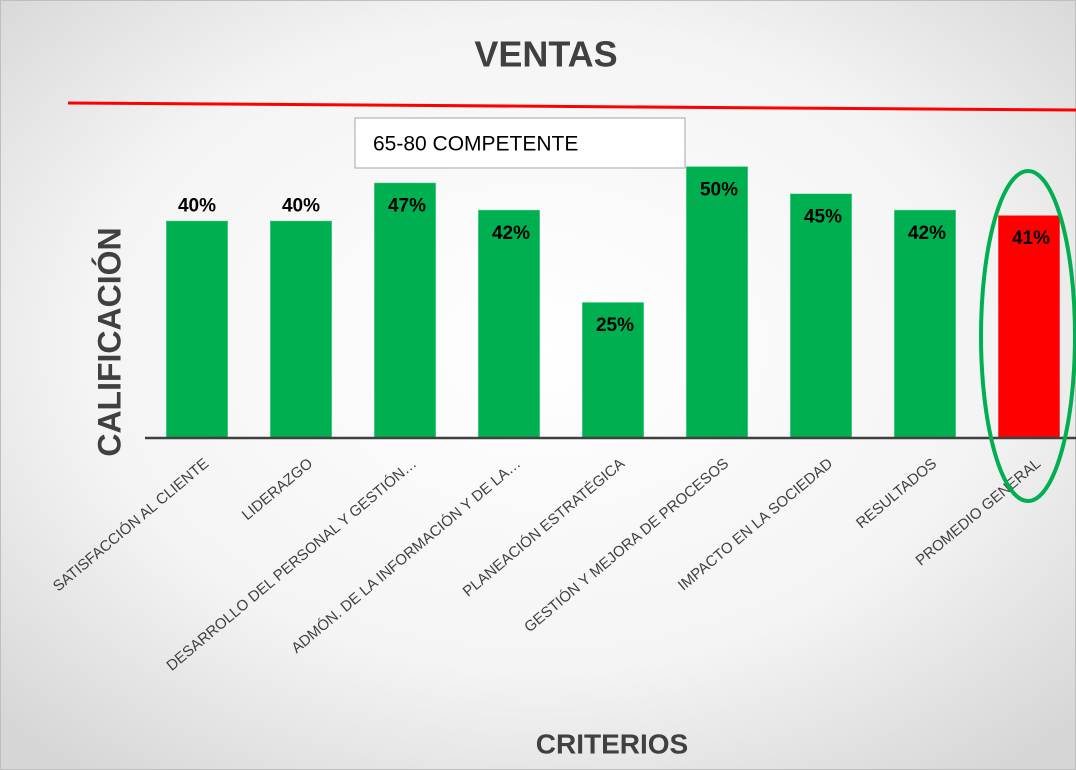 Image resolution: width=1076 pixels, height=770 pixels. I want to click on chart-title: VENTAS, so click(545, 54).